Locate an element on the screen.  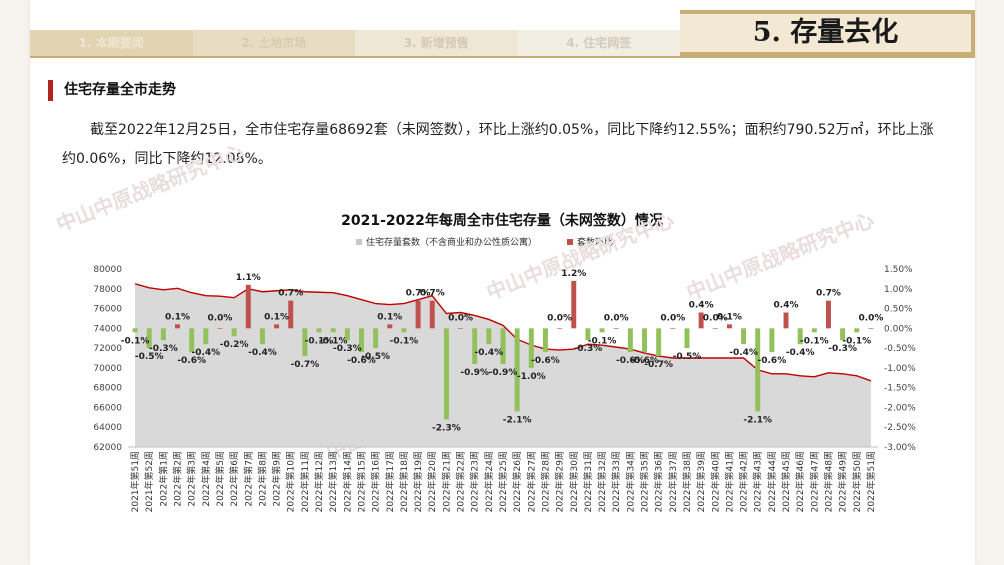
x-tick-label: 2022年第5周 is located at coordinates (220, 479).